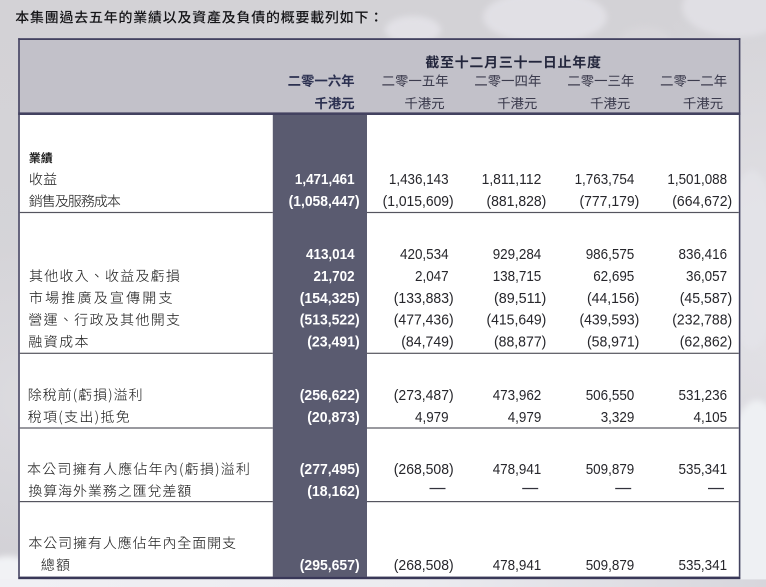 The height and width of the screenshot is (587, 766). Describe the element at coordinates (330, 254) in the screenshot. I see `svg-text: 413,014` at that location.